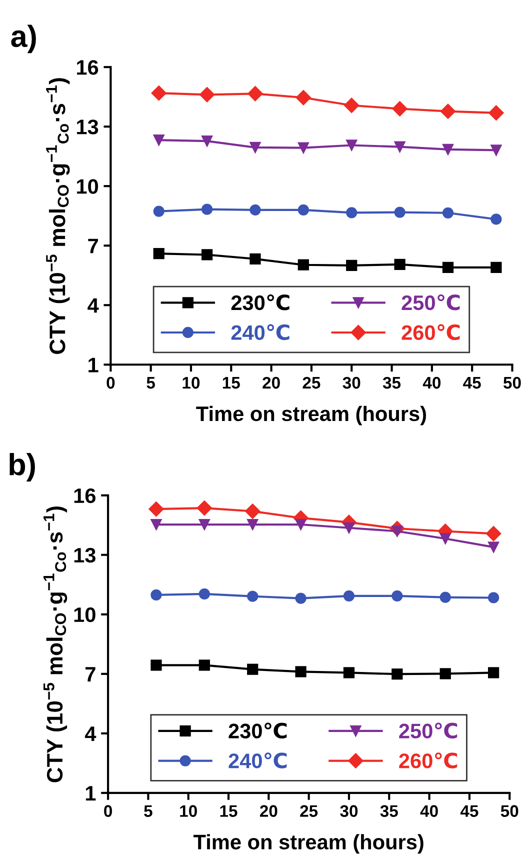 The image size is (527, 860). Describe the element at coordinates (22, 467) in the screenshot. I see `chart-title: b)` at that location.